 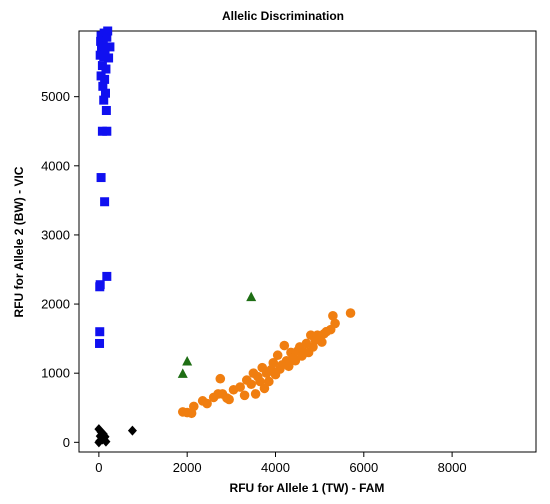 What do you see at coordinates (452, 467) in the screenshot?
I see `x-tick-label: 8000` at bounding box center [452, 467].